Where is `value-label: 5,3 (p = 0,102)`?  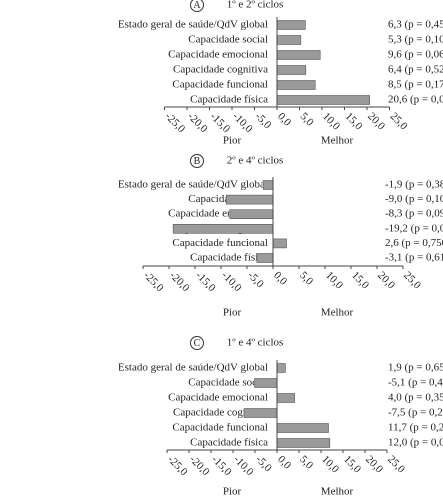 value-label: 5,3 (p = 0,102) is located at coordinates (415, 40).